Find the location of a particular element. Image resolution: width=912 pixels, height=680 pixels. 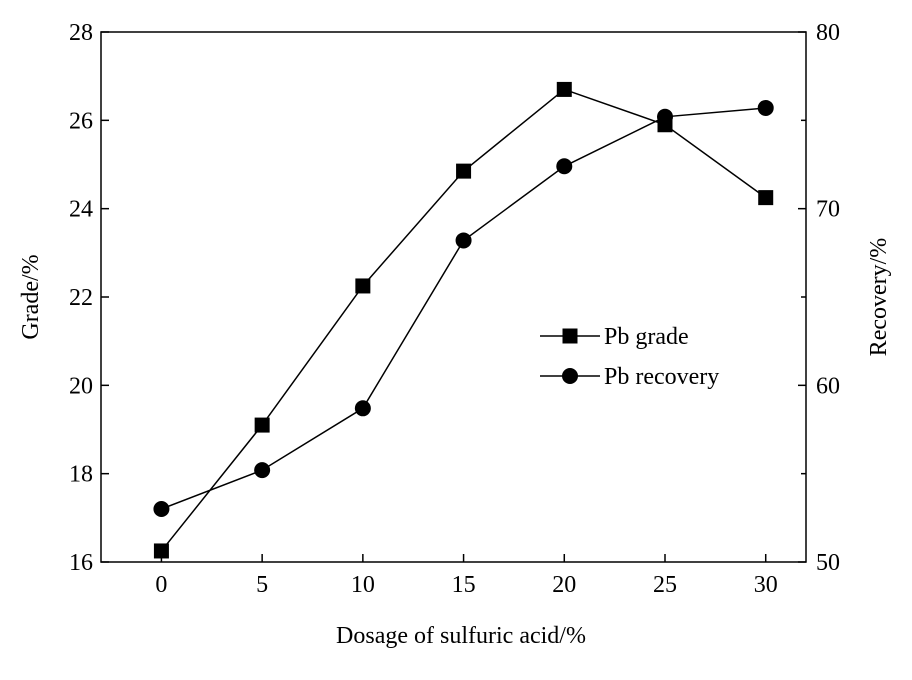

y-right-tick-label: 70 is located at coordinates (828, 210).